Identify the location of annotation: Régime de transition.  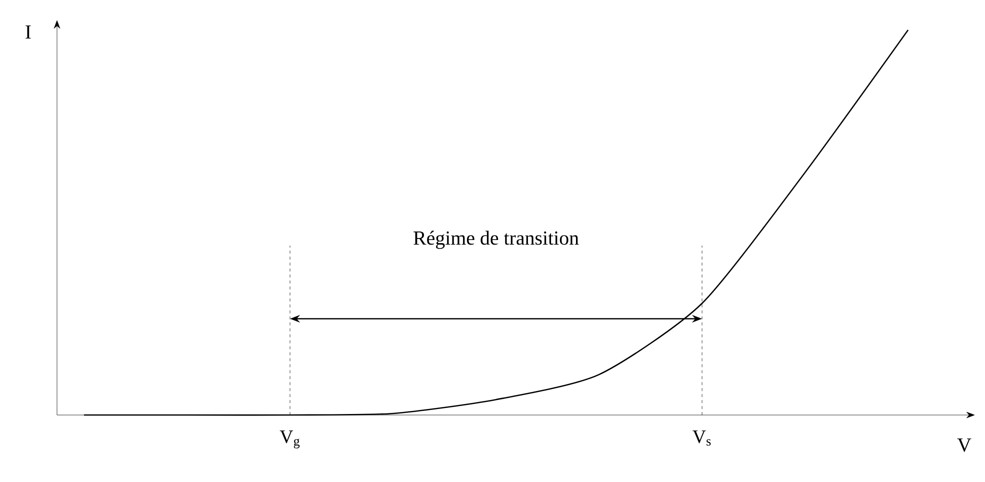
(496, 239).